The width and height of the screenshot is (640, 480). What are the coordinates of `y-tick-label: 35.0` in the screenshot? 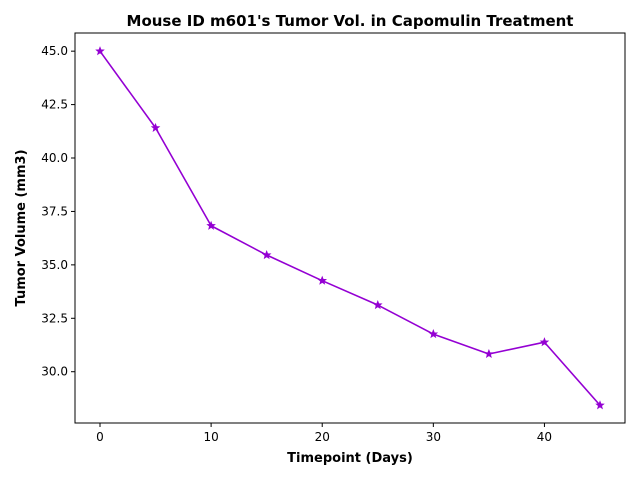 It's located at (54, 265).